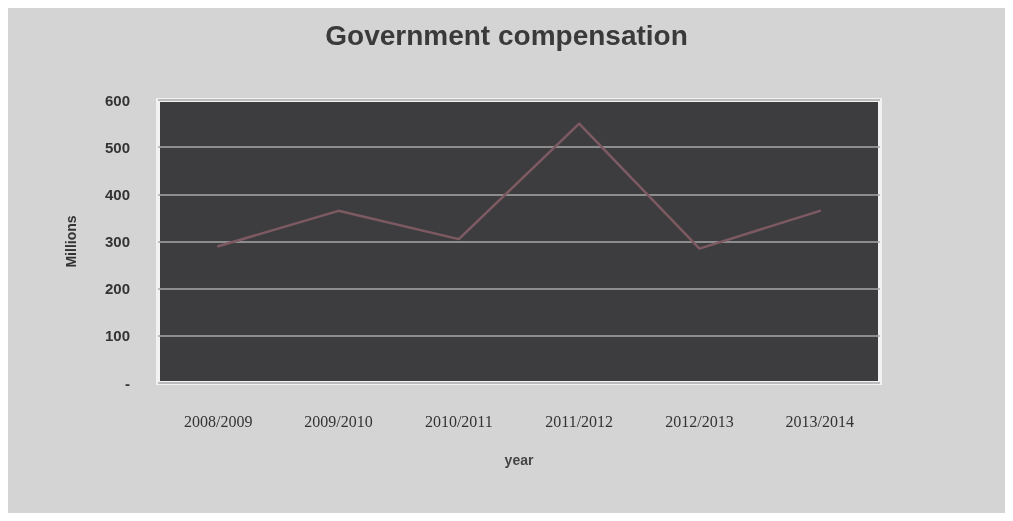 Image resolution: width=1013 pixels, height=521 pixels. What do you see at coordinates (117, 100) in the screenshot?
I see `y-tick-label: 600` at bounding box center [117, 100].